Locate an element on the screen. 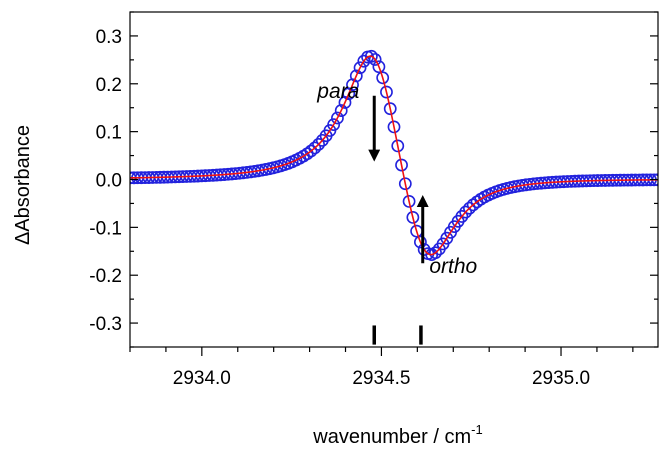 Image resolution: width=662 pixels, height=456 pixels. y-tick-label: -0.1 is located at coordinates (105, 228).